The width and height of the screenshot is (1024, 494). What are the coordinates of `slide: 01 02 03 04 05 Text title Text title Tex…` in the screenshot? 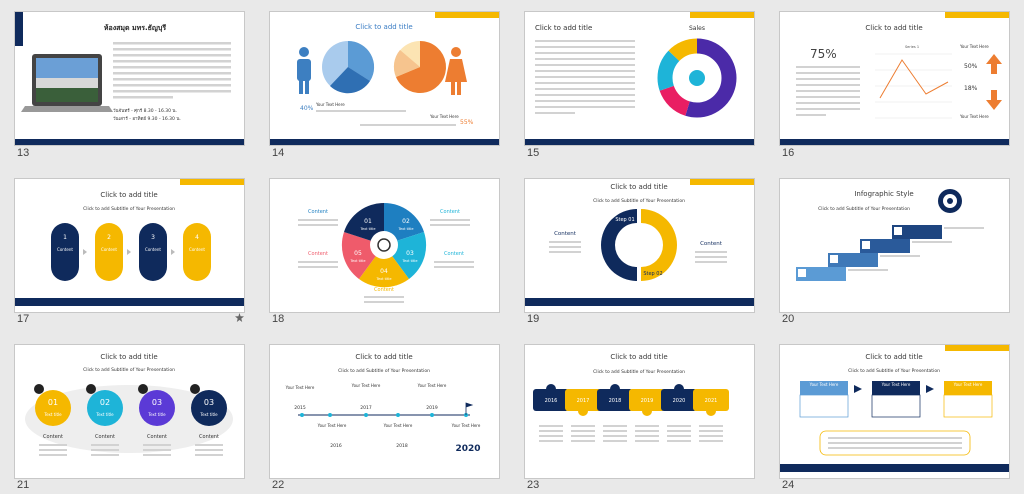 It's located at (386, 252).